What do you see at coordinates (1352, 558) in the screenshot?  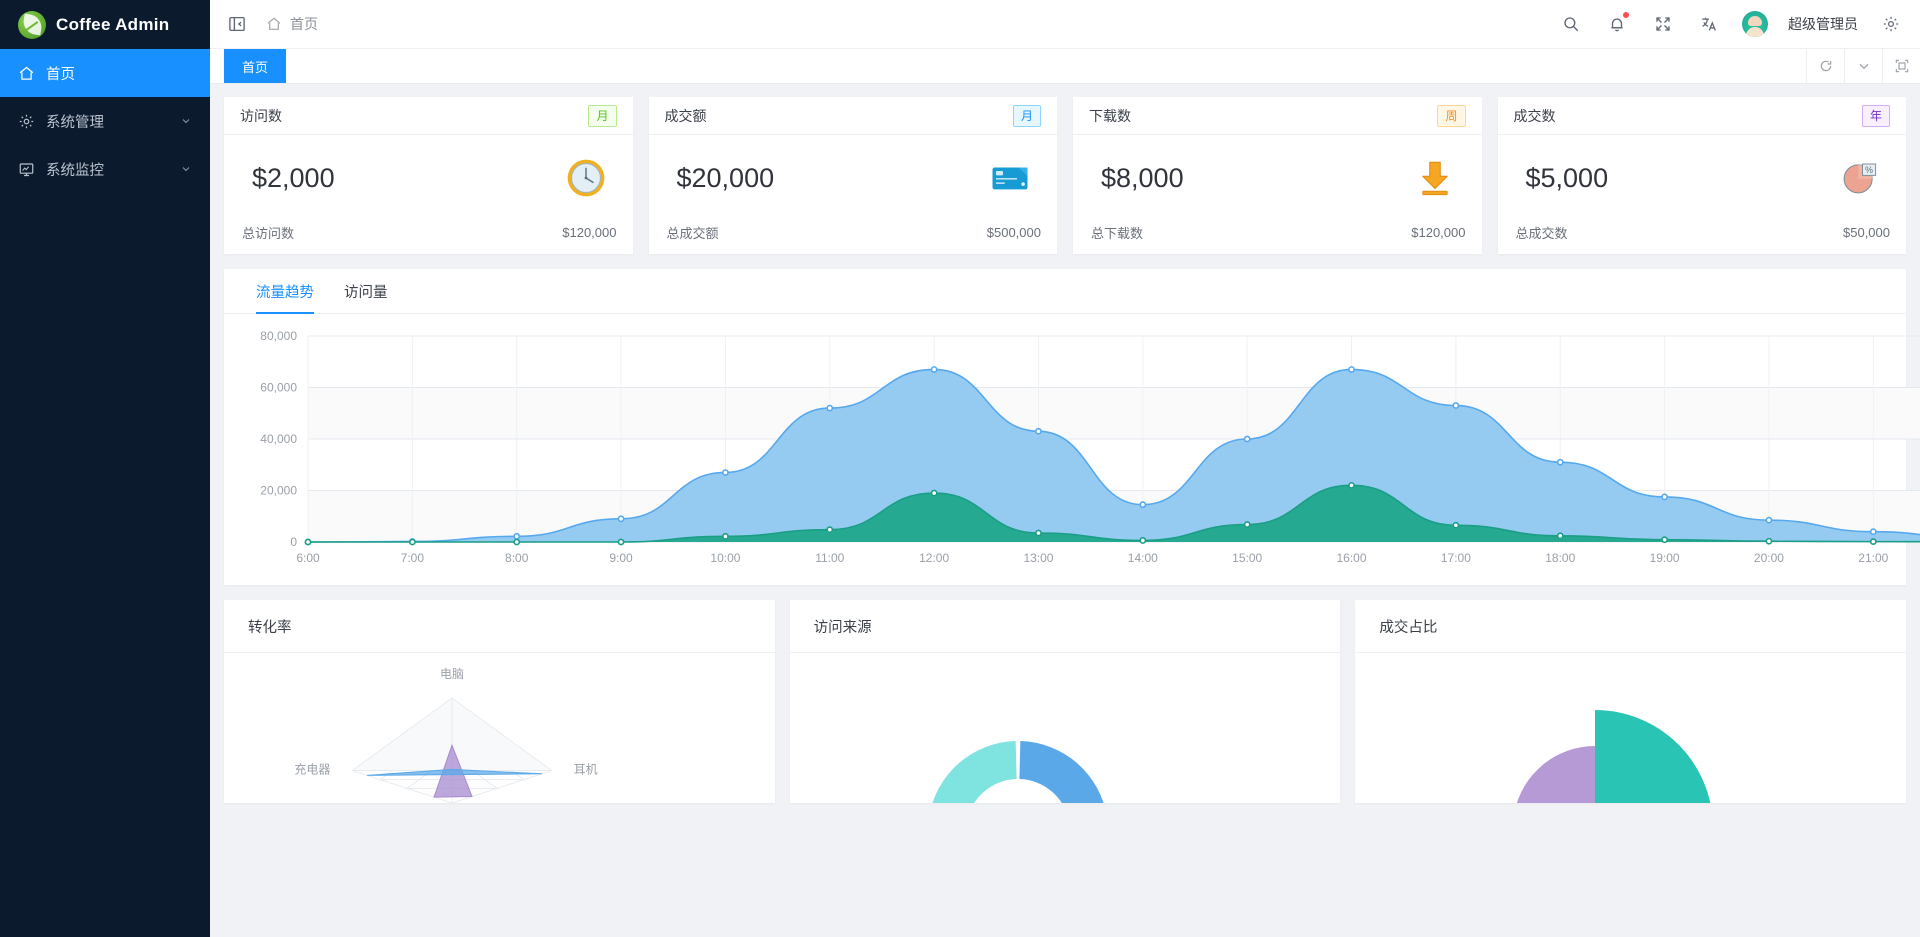 I see `svg-text: 16:00` at bounding box center [1352, 558].